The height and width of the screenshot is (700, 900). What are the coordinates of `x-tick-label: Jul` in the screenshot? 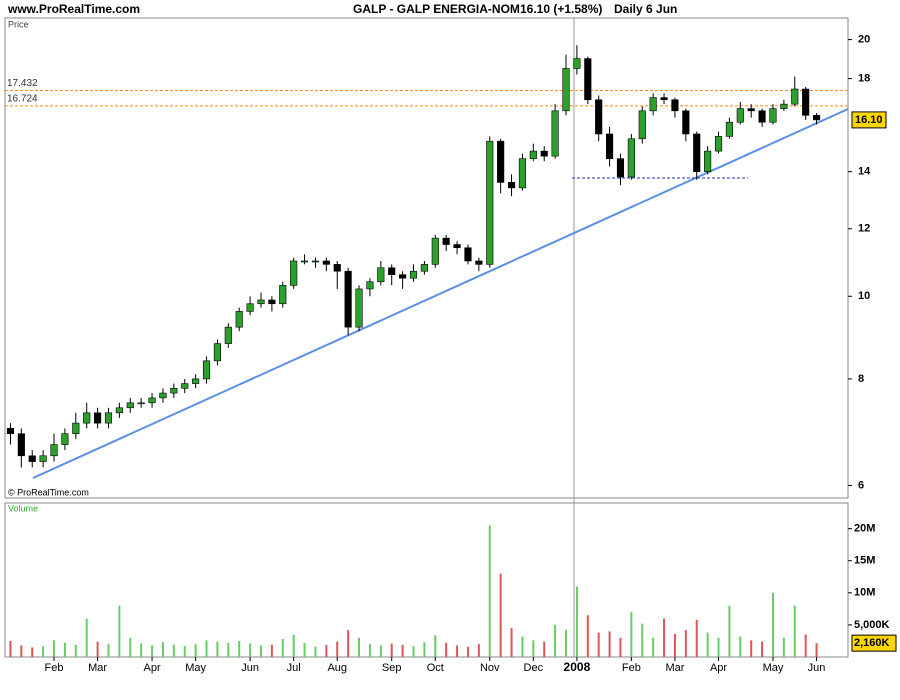 It's located at (294, 668).